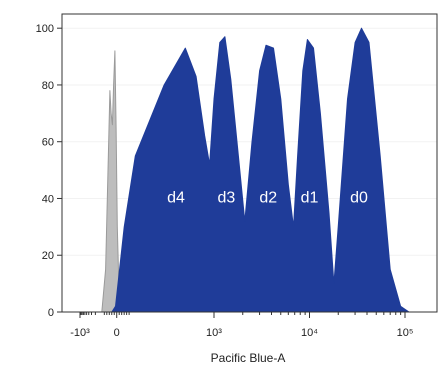  Describe the element at coordinates (45, 29) in the screenshot. I see `y-tick-label: 100` at that location.